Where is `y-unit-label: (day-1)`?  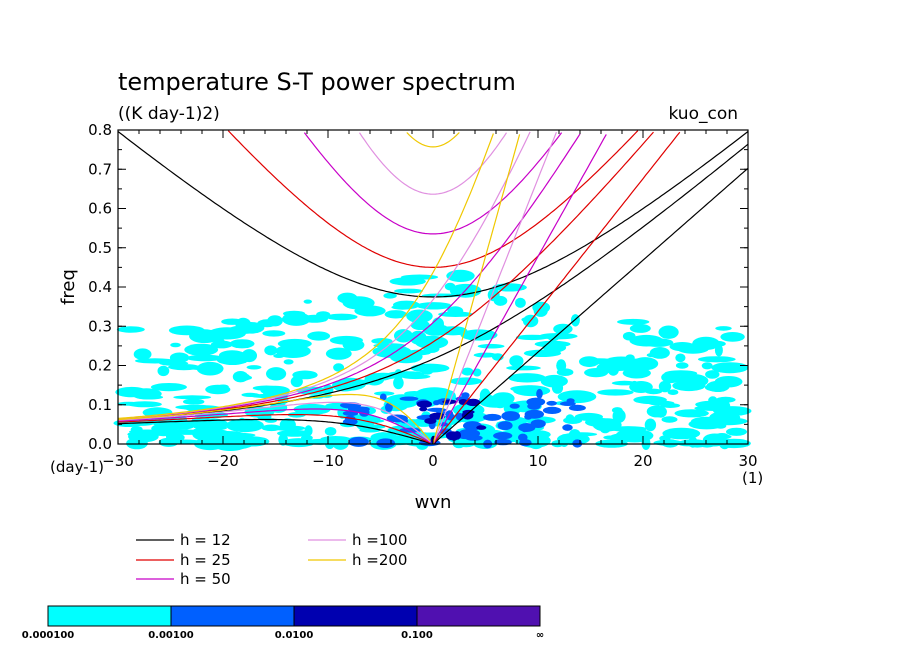 y-unit-label: (day-1) is located at coordinates (77, 467).